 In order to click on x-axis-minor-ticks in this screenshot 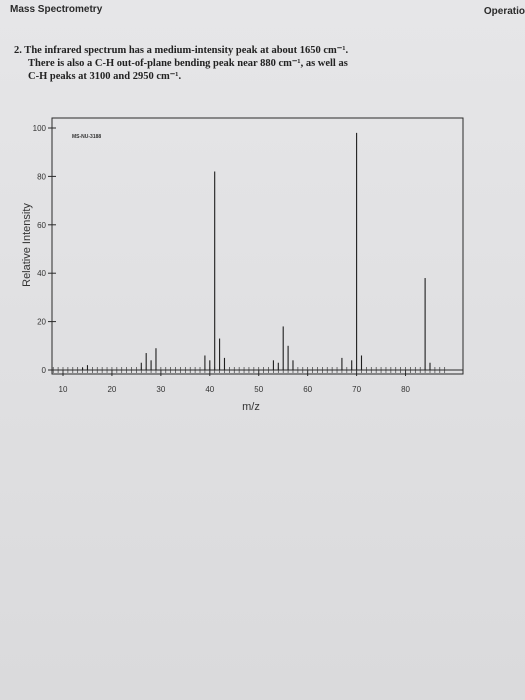, I will do `click(249, 370)`.